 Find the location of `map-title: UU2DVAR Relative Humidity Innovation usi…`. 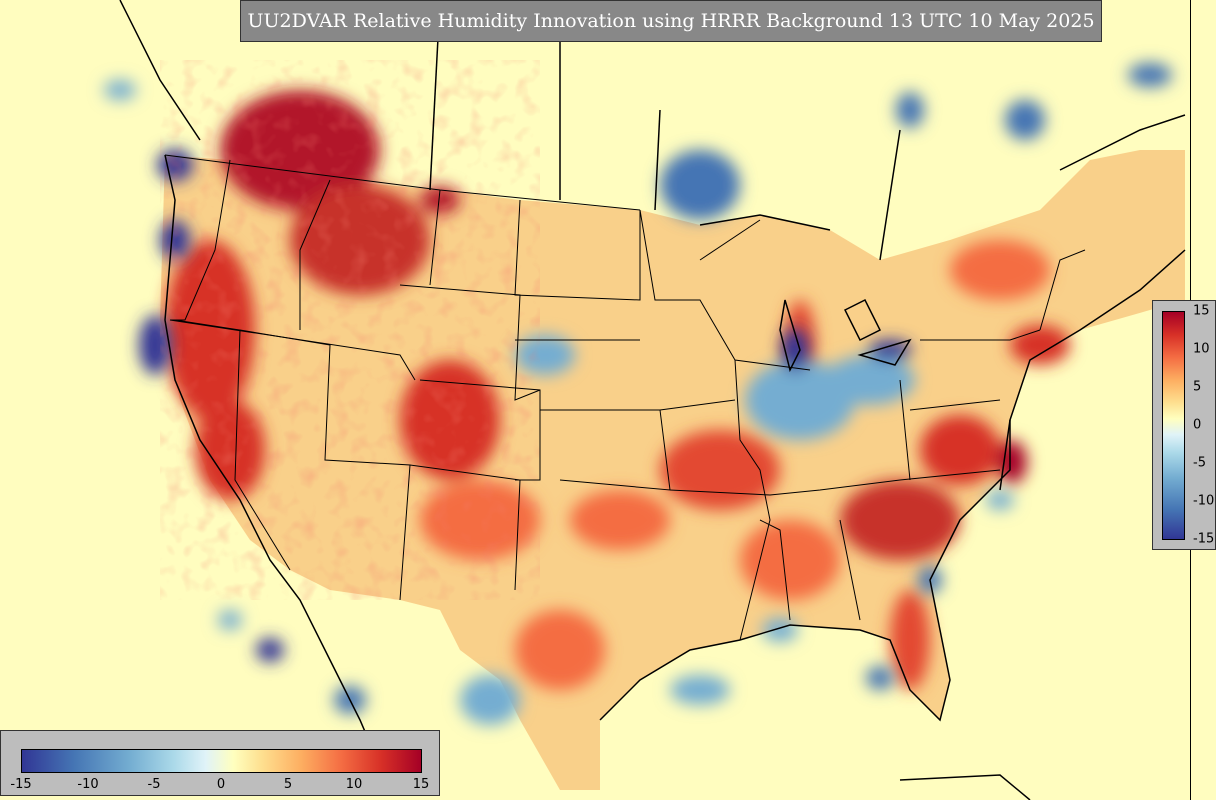

map-title: UU2DVAR Relative Humidity Innovation usi… is located at coordinates (671, 21).